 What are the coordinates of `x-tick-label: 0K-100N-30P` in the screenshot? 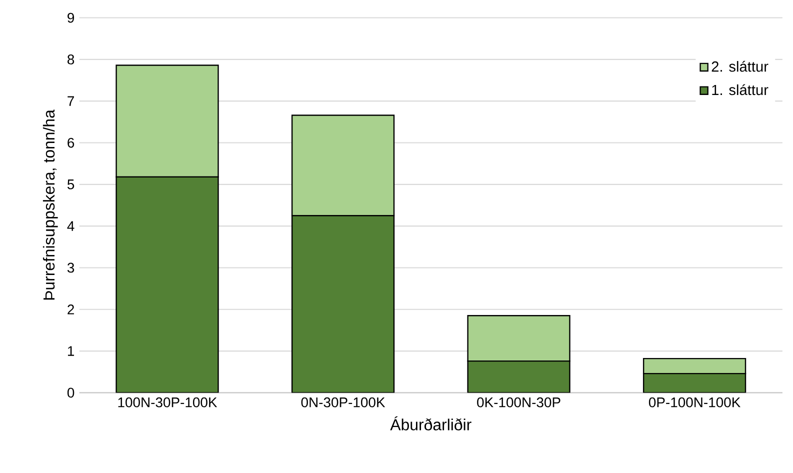 It's located at (518, 402).